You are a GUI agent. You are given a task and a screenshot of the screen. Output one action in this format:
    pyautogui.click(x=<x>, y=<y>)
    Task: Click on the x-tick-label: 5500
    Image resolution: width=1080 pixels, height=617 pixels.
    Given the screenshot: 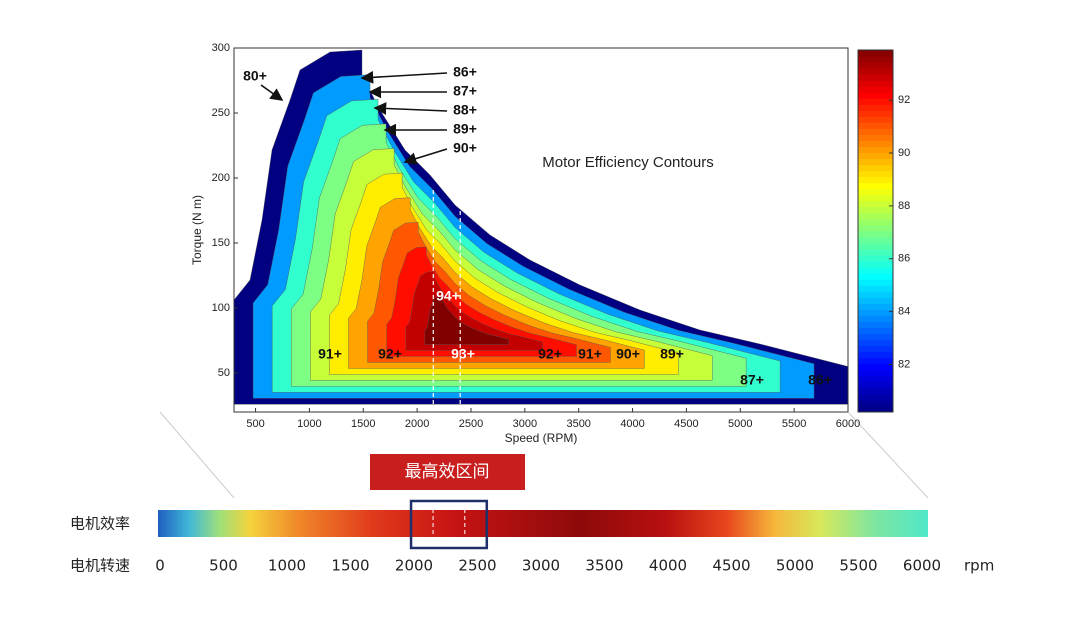 What is the action you would take?
    pyautogui.click(x=794, y=424)
    